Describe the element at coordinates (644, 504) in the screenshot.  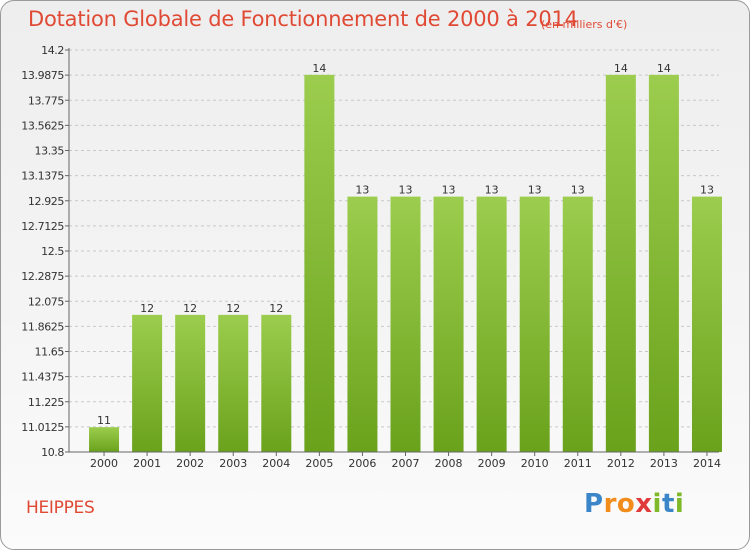
I see `logo-letter: x` at that location.